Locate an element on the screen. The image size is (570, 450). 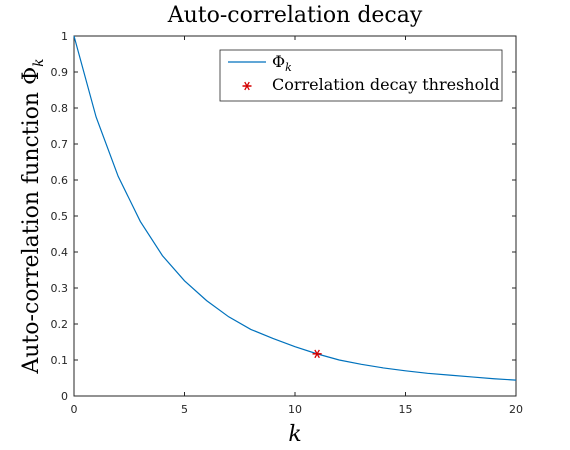
y-tick-label: 0 is located at coordinates (64, 396).